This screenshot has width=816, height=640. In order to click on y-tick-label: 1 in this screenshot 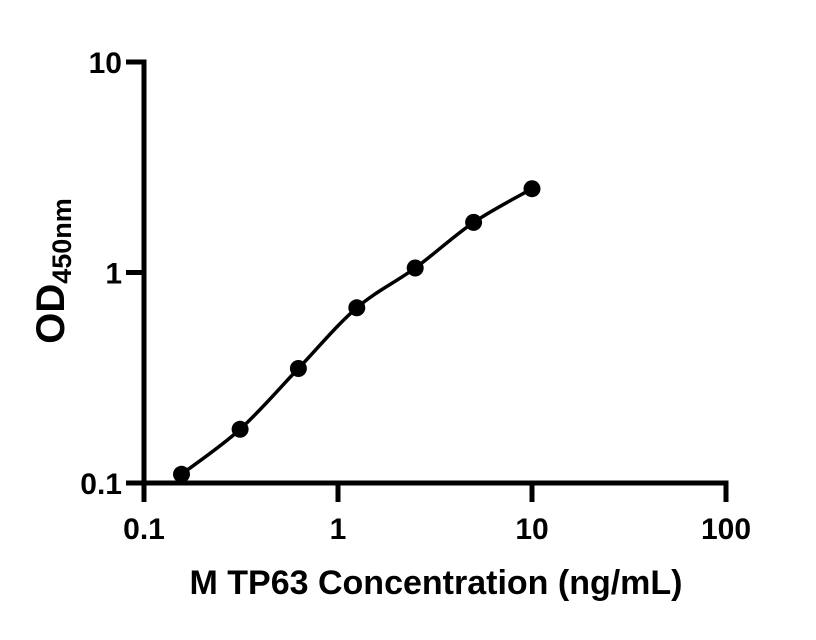, I will do `click(113, 274)`.